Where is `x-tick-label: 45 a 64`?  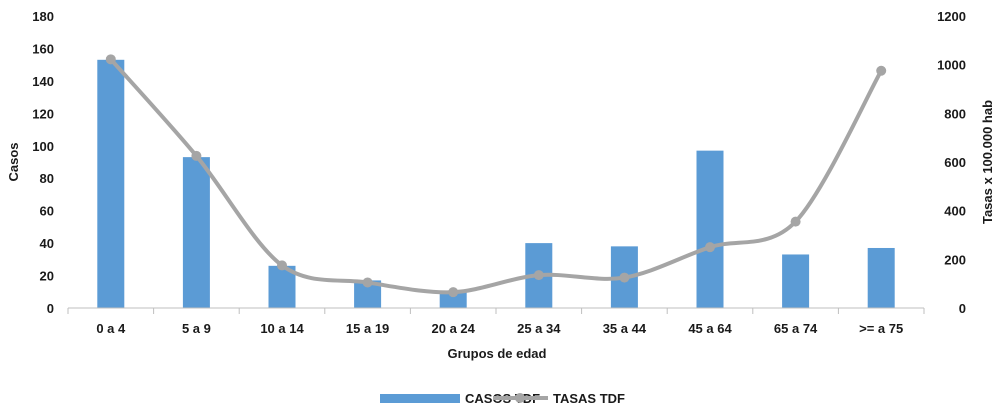
x-tick-label: 45 a 64 is located at coordinates (710, 328).